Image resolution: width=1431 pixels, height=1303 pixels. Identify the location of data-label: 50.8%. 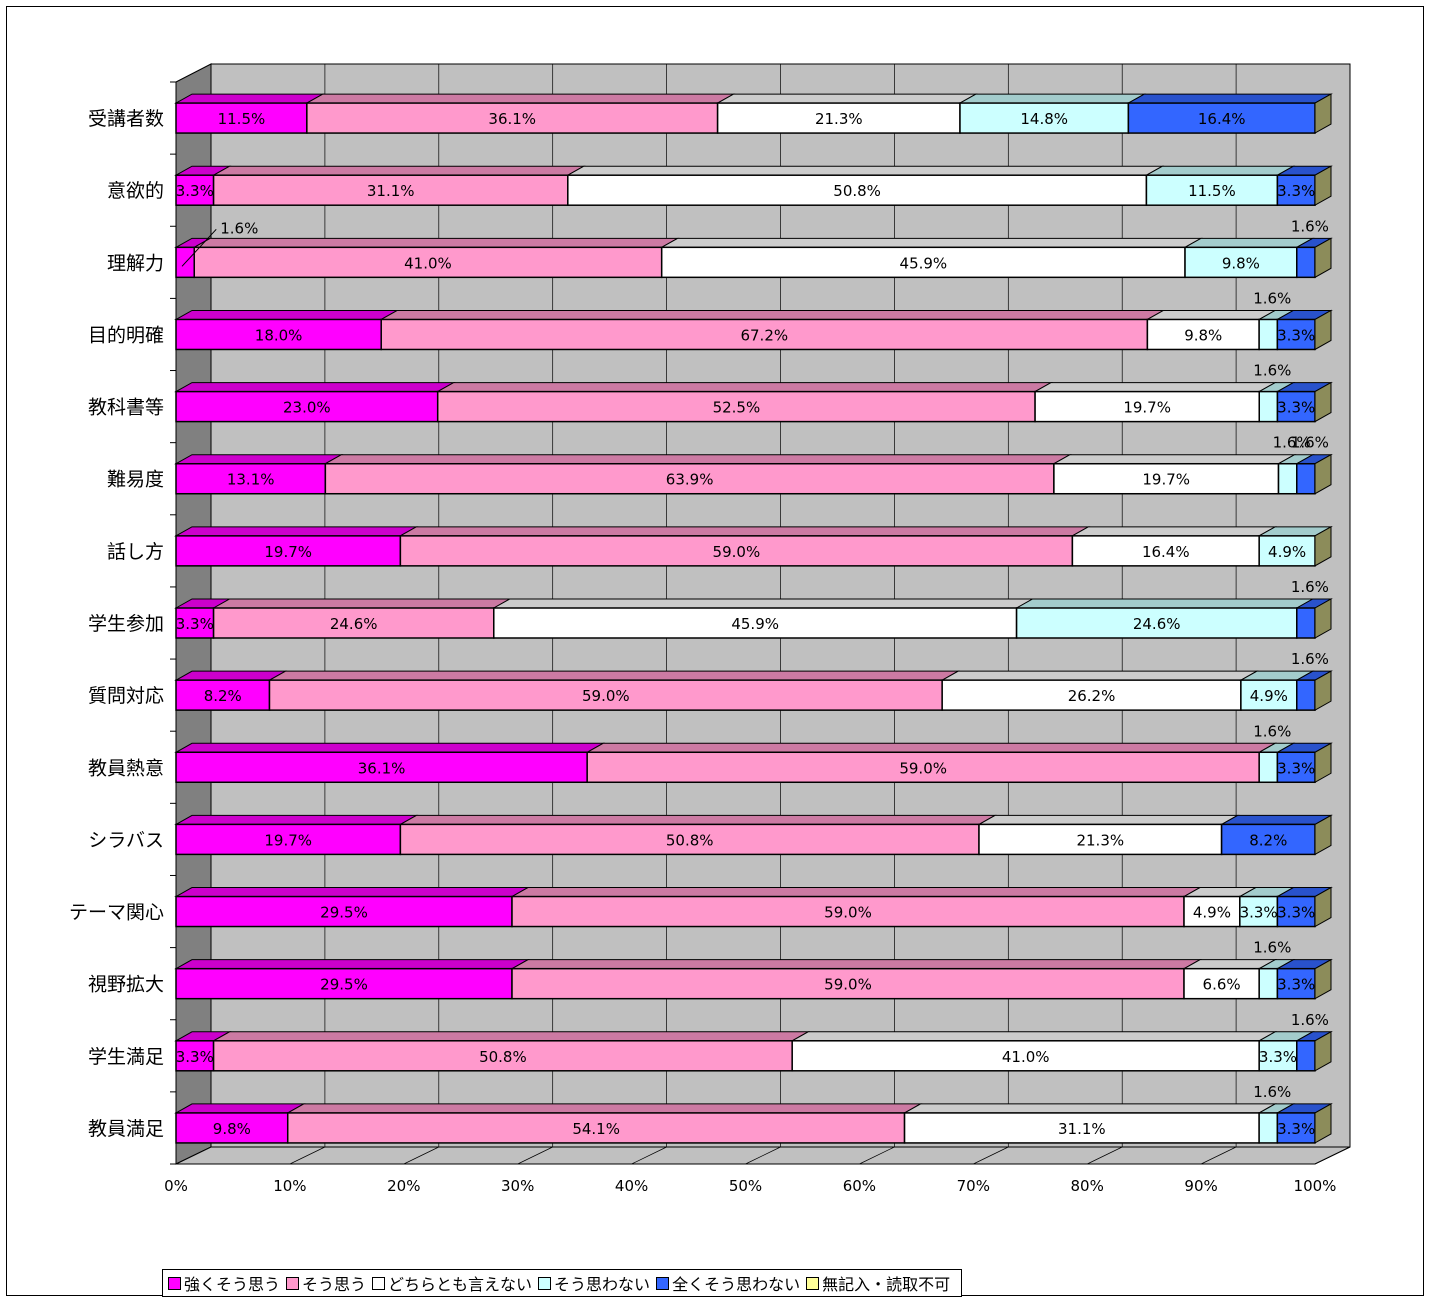
(690, 840).